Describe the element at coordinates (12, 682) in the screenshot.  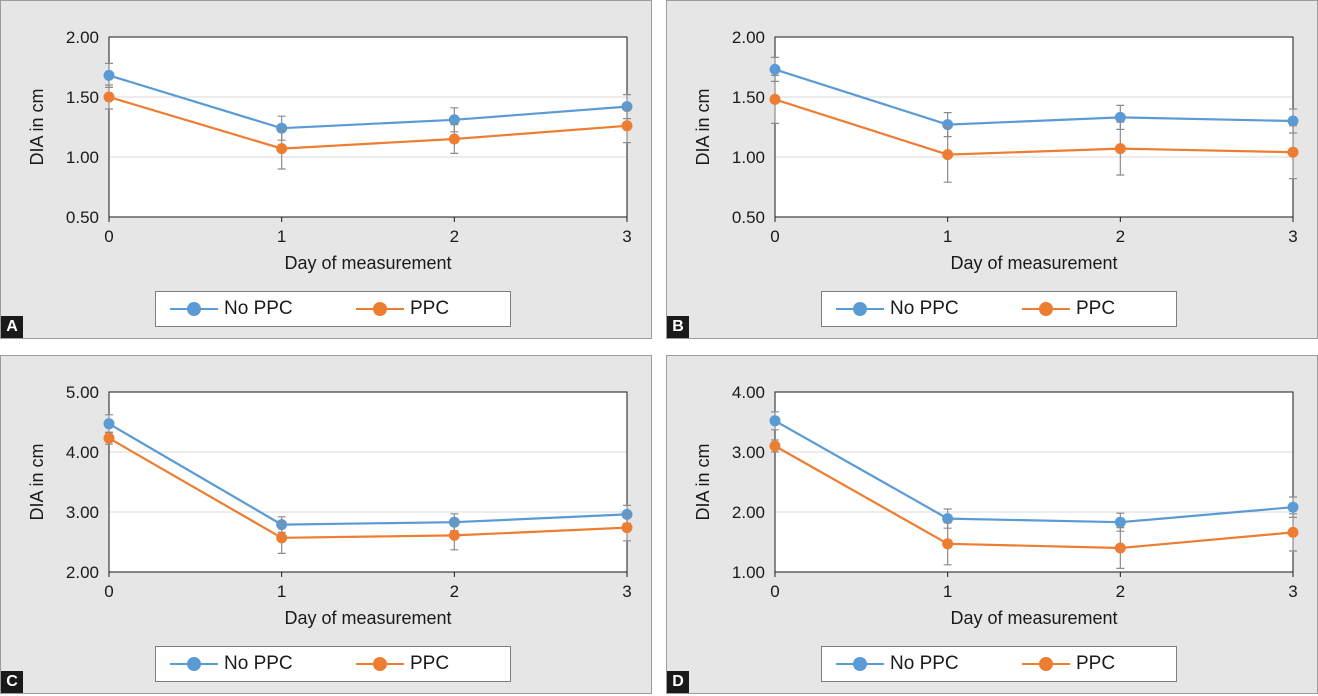
I see `panel-letter: C` at that location.